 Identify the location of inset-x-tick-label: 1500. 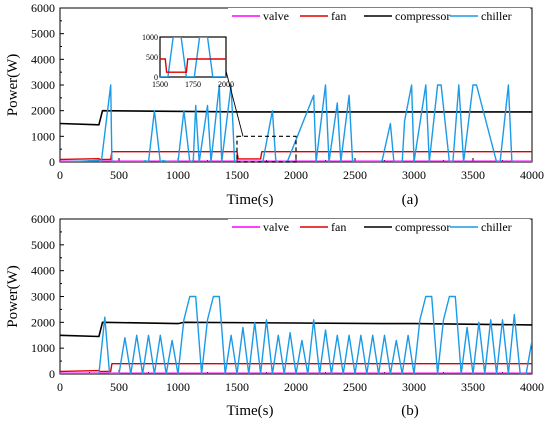
(160, 84).